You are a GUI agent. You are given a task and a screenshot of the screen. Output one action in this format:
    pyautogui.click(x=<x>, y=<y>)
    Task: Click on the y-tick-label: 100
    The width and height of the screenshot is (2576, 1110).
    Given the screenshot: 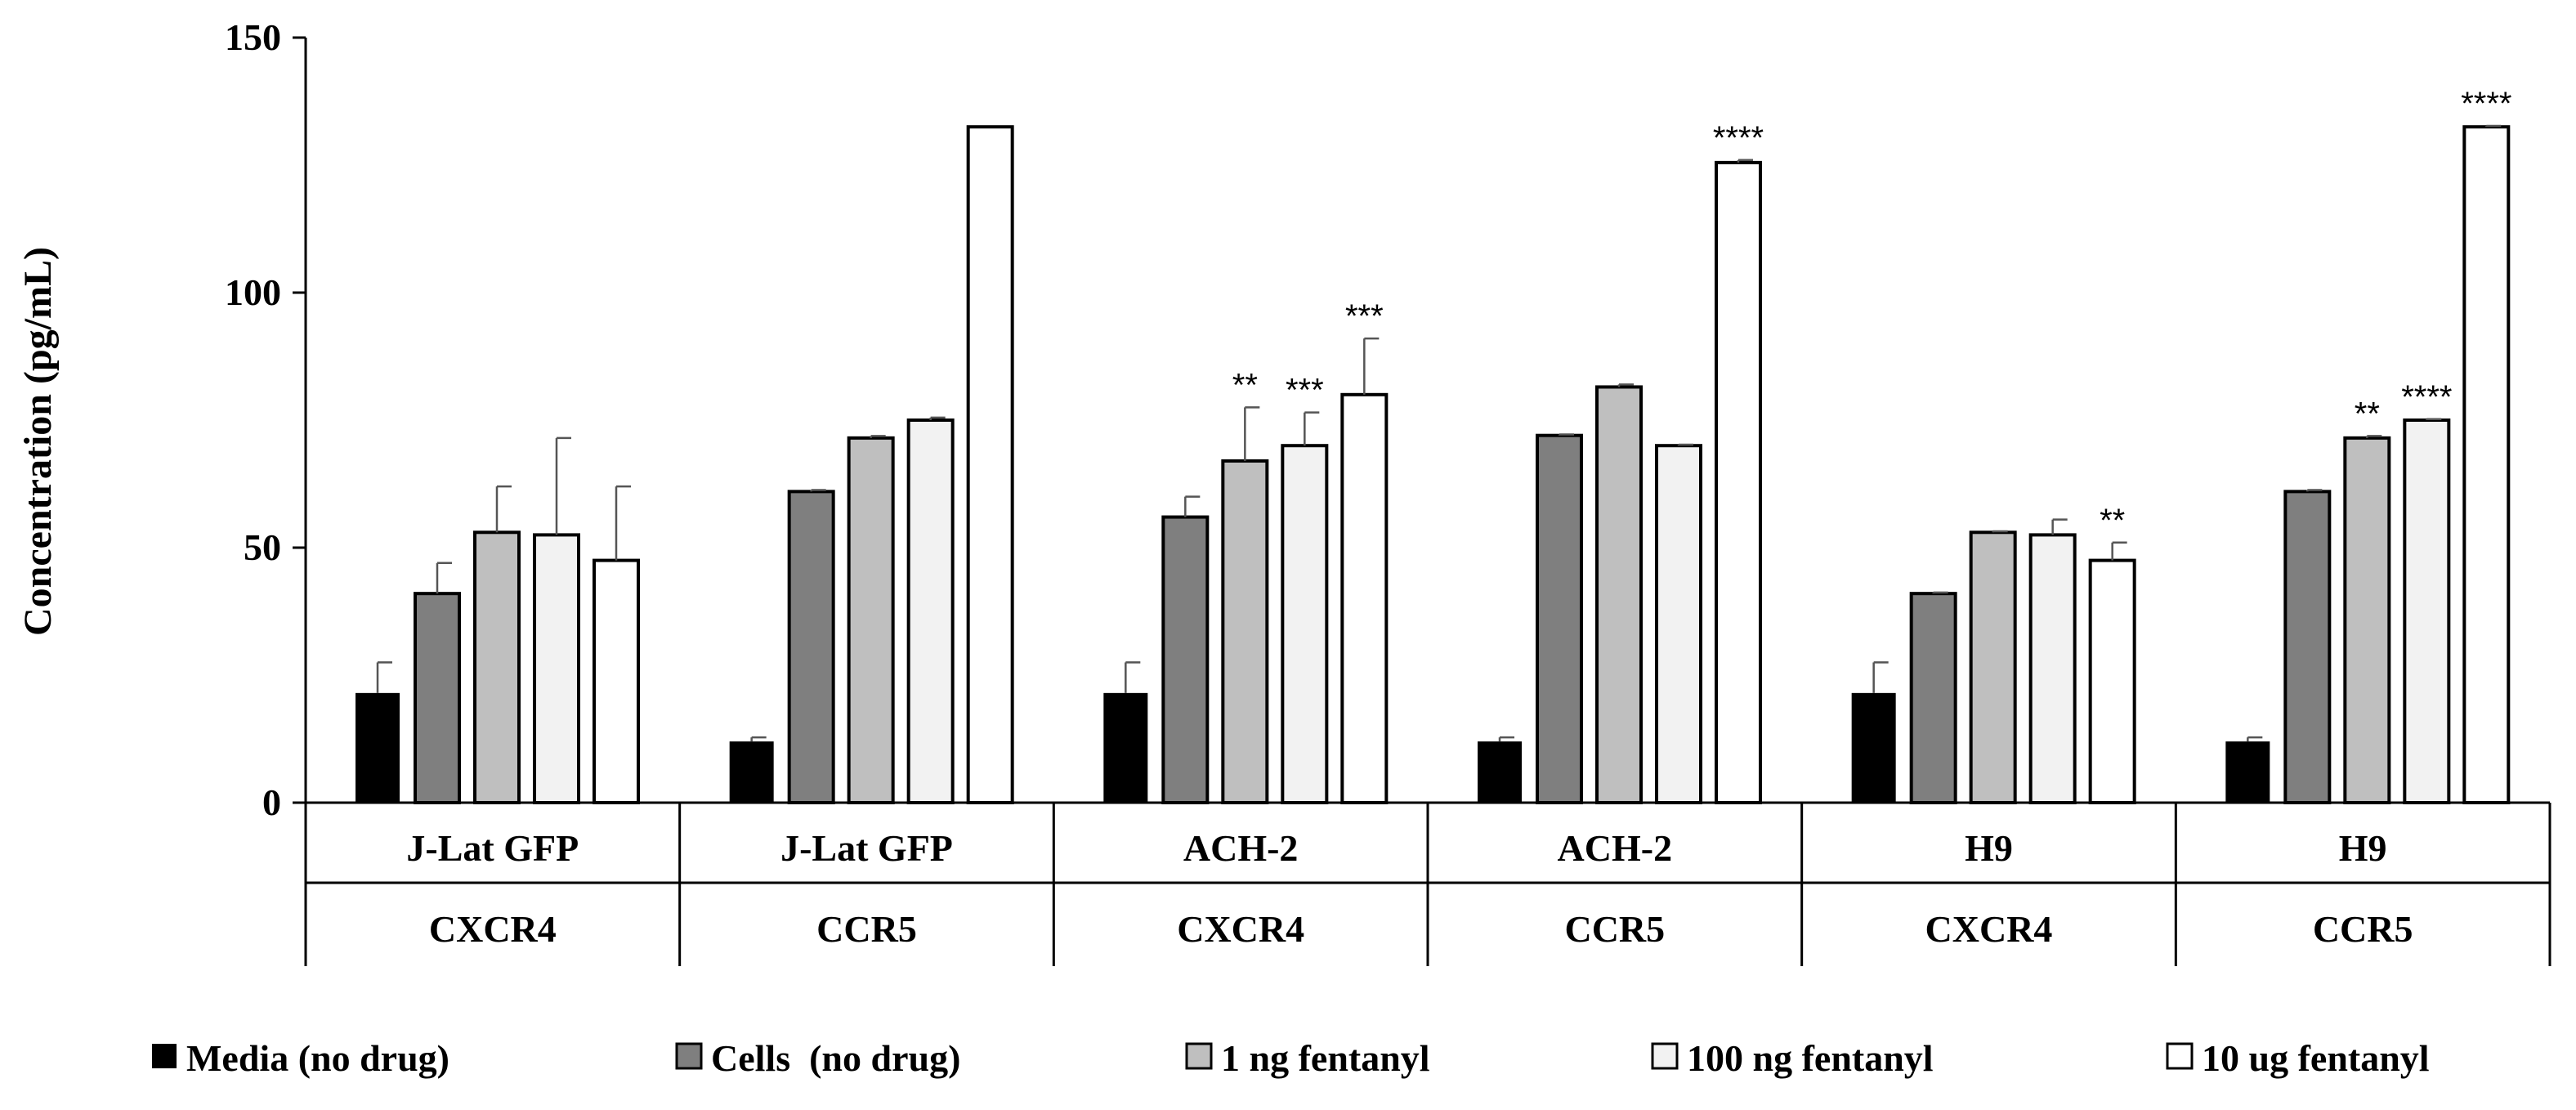 What is the action you would take?
    pyautogui.click(x=253, y=292)
    